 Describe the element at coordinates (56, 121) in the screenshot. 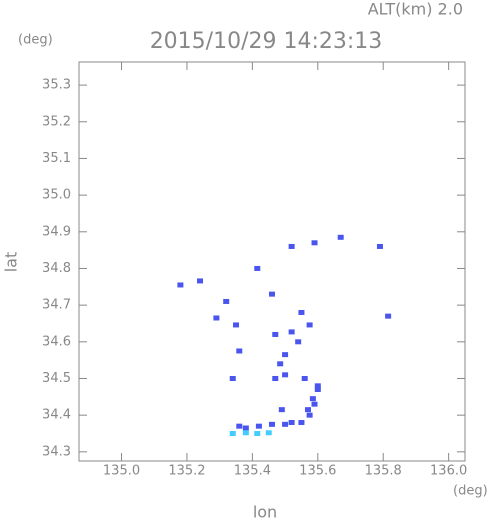

I see `y-tick-label: 35.2` at that location.